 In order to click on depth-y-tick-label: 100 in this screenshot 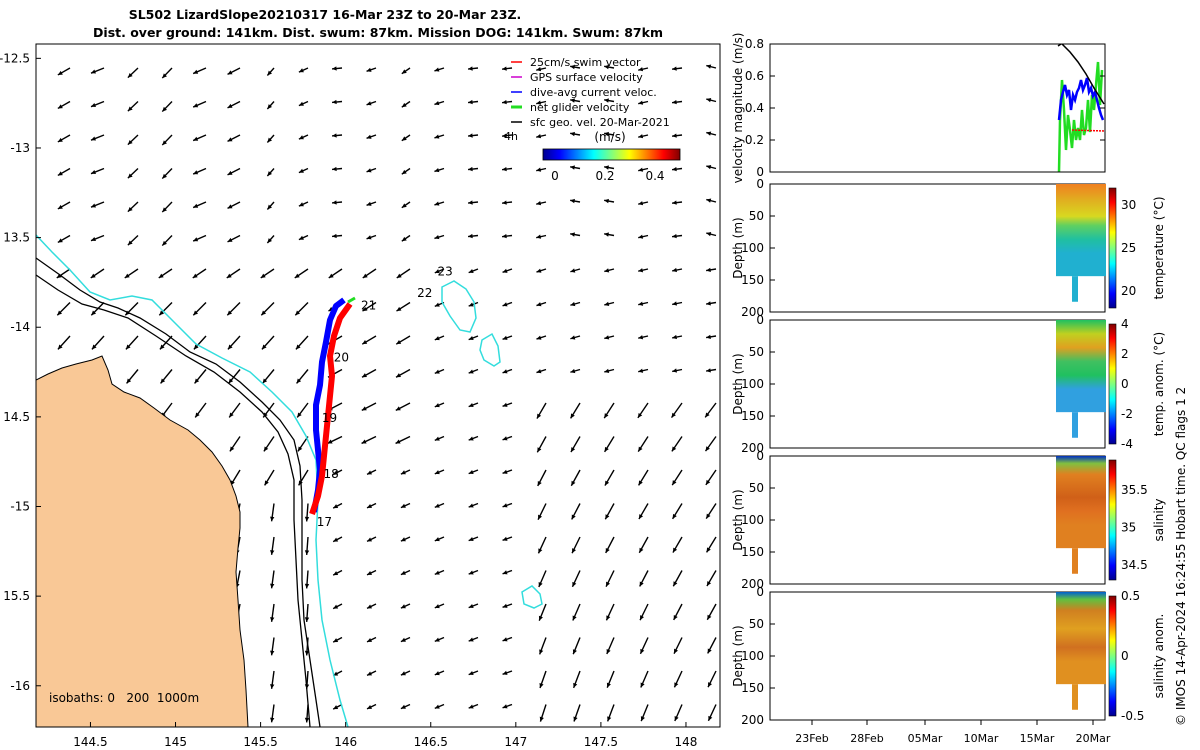, I will do `click(752, 656)`.